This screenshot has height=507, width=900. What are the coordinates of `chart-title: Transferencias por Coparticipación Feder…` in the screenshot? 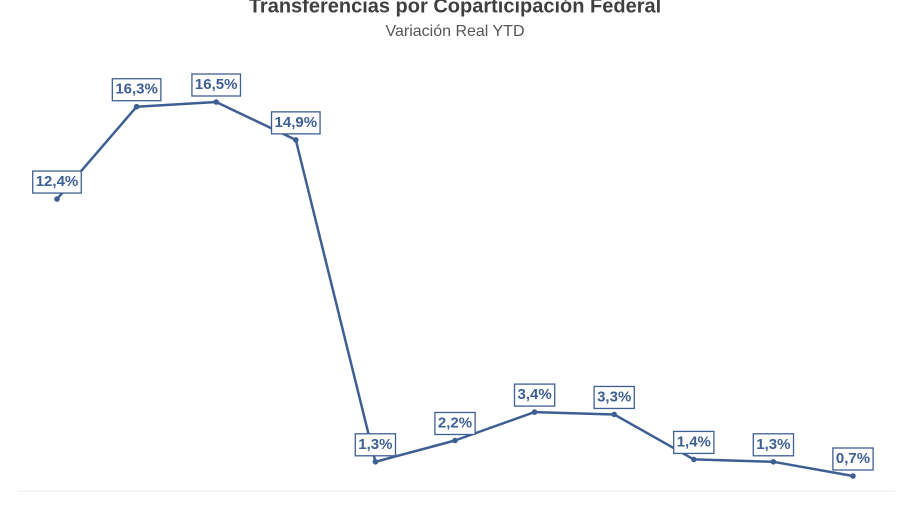 It's located at (455, 8).